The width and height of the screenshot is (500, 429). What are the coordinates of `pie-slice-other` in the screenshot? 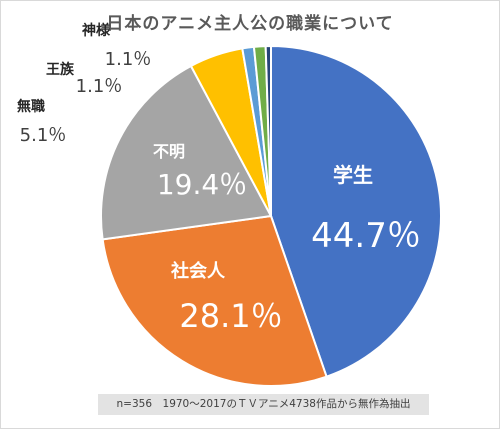 It's located at (268, 130).